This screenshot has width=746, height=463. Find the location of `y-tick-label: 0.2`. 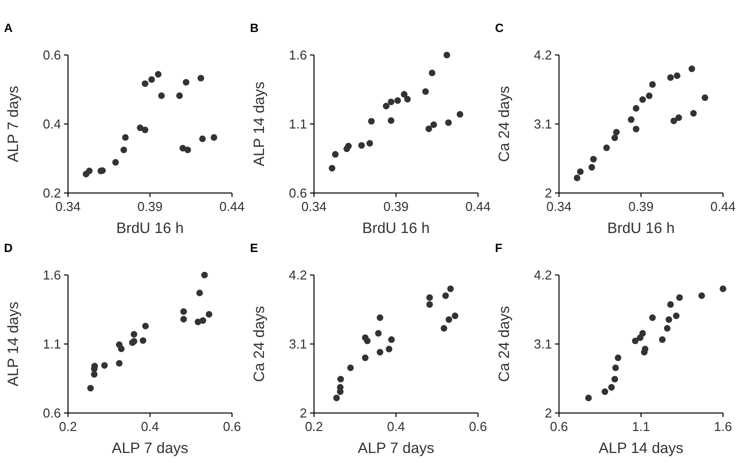

y-tick-label: 0.2 is located at coordinates (51, 193).